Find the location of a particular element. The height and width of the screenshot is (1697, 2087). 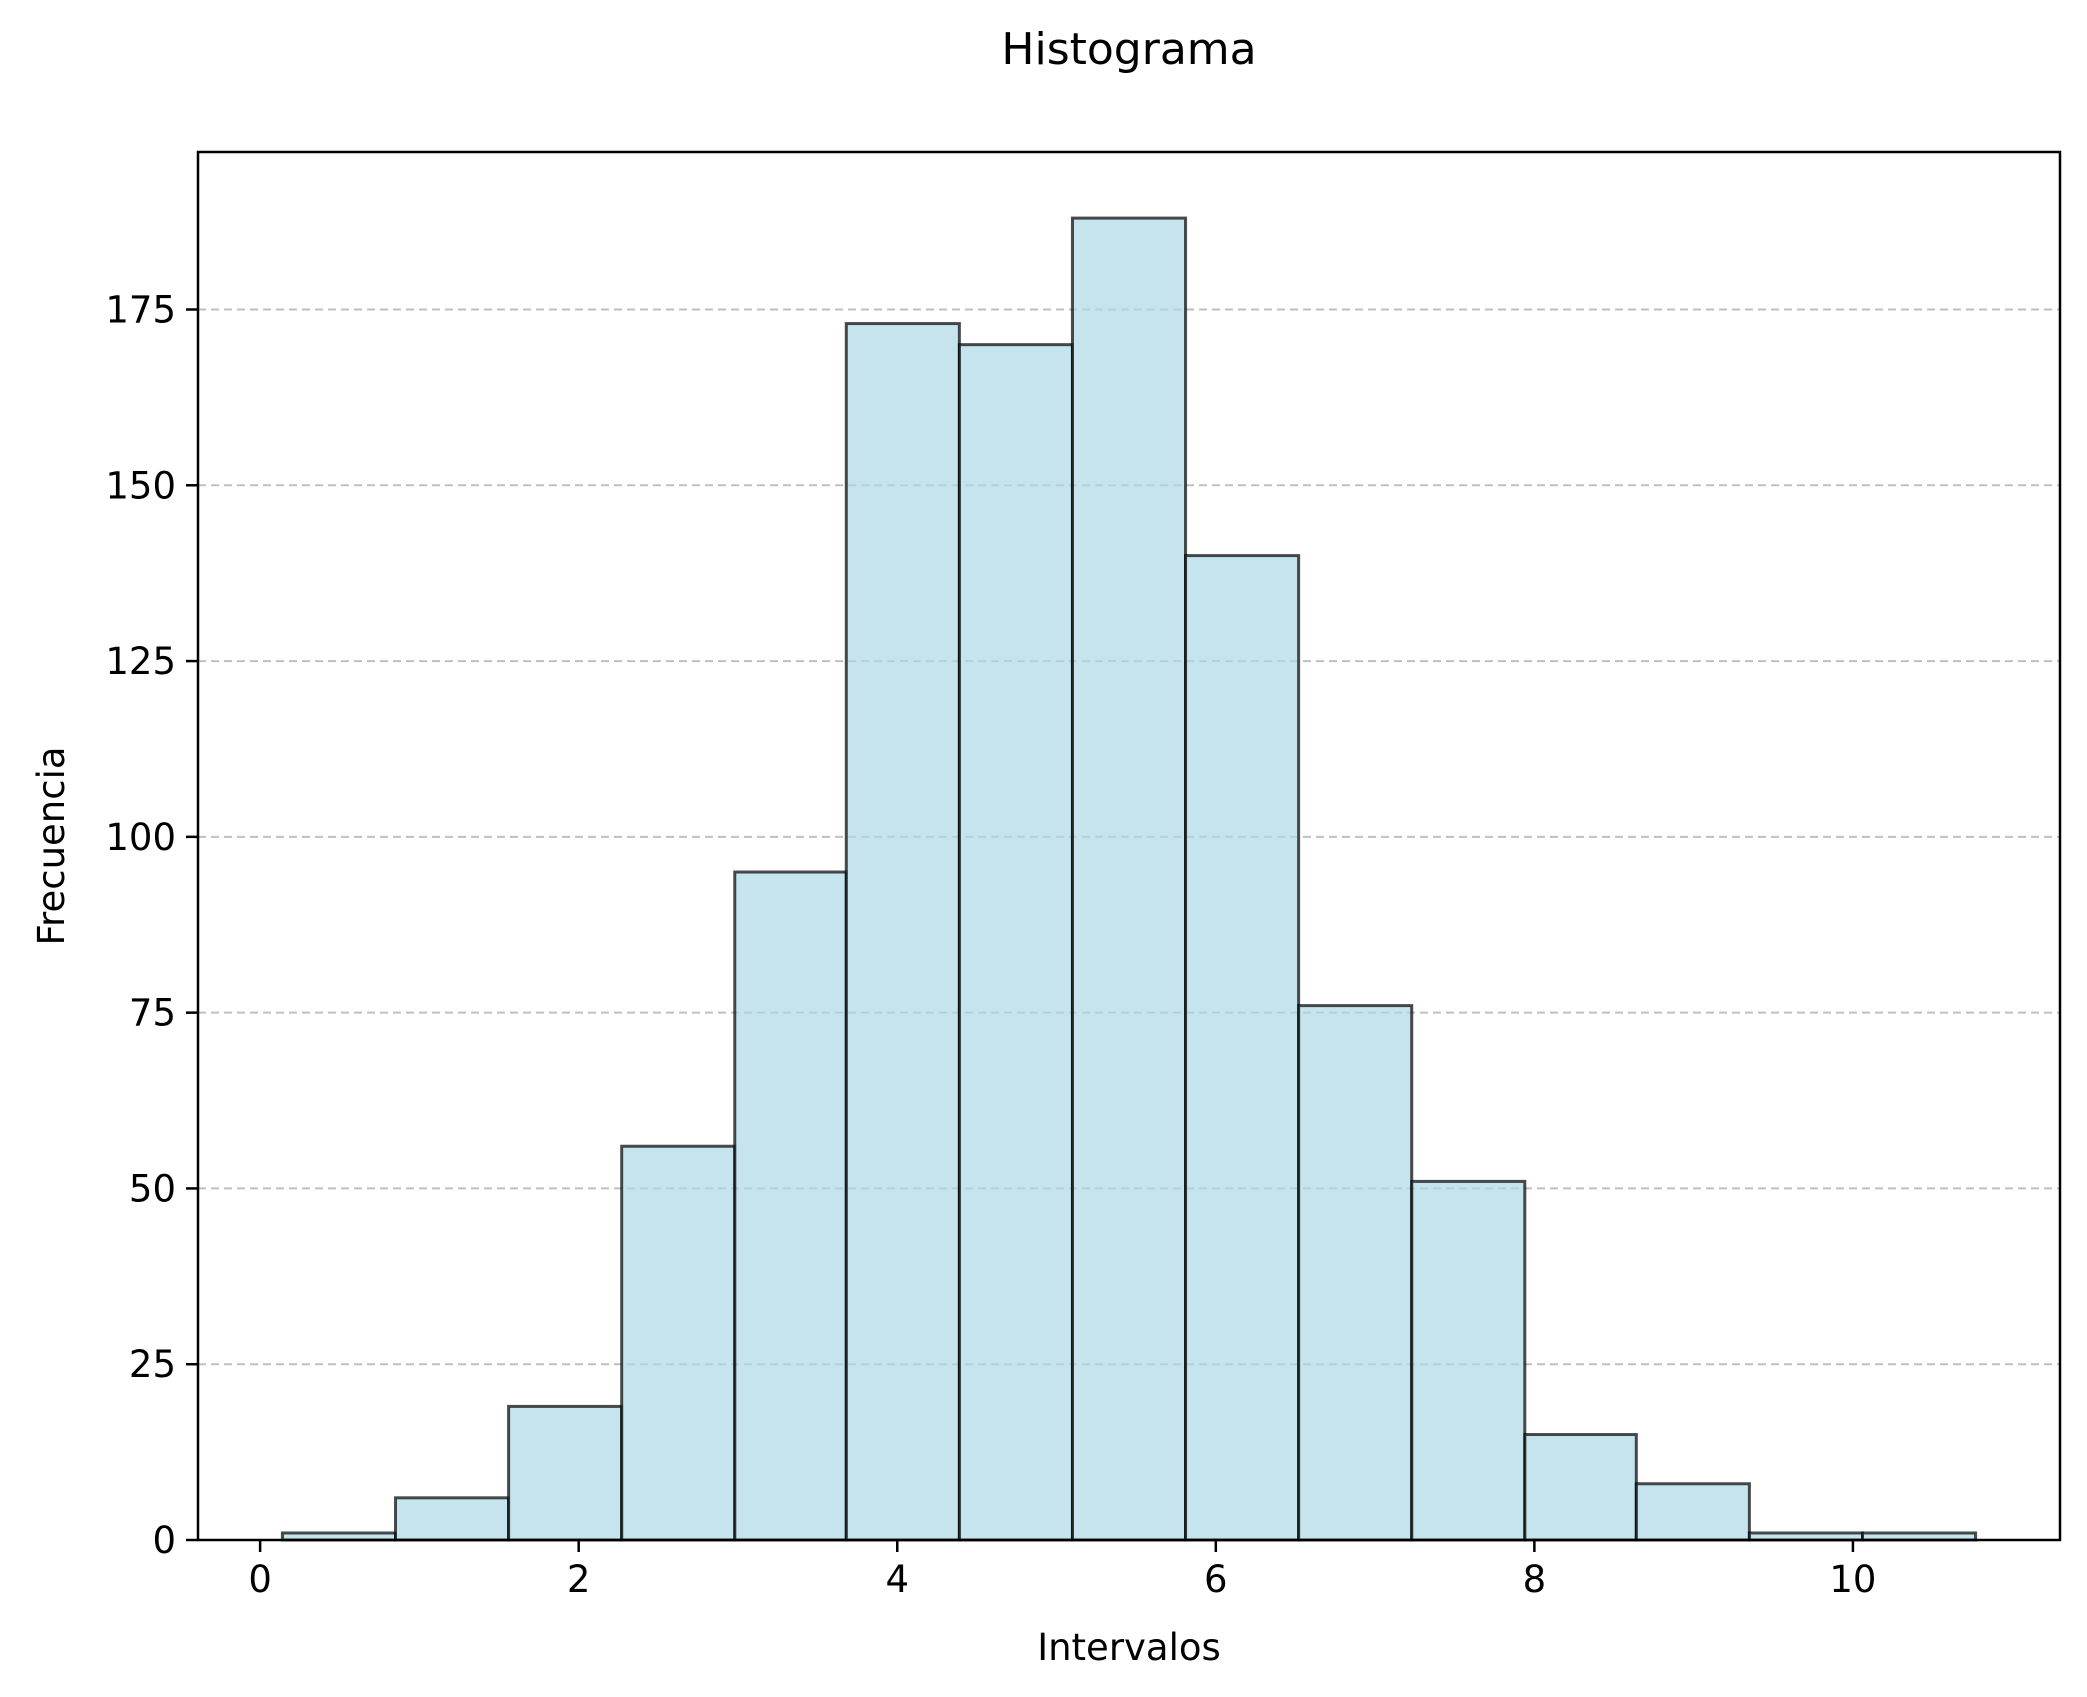

x-tick-label: 0 is located at coordinates (260, 1579).